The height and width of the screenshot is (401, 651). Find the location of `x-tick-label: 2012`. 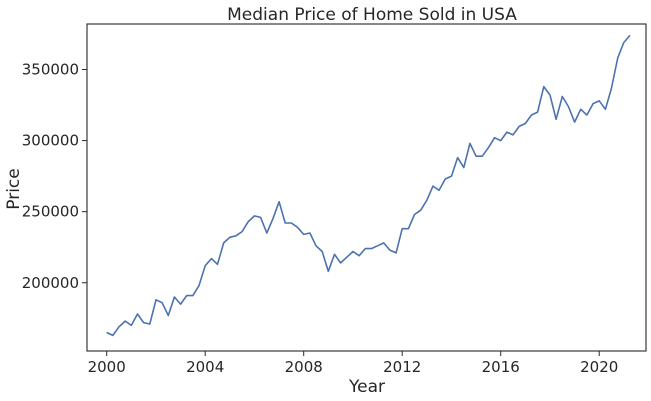

x-tick-label: 2012 is located at coordinates (402, 367).